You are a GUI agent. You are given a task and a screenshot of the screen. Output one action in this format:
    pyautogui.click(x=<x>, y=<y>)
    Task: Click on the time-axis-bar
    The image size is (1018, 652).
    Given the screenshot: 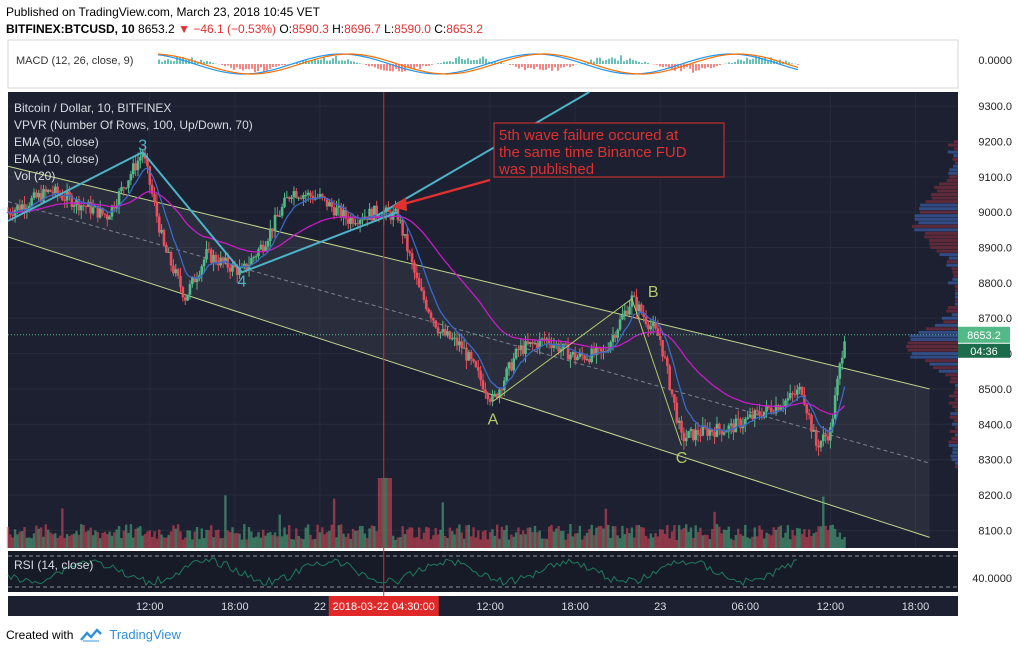 What is the action you would take?
    pyautogui.click(x=483, y=606)
    